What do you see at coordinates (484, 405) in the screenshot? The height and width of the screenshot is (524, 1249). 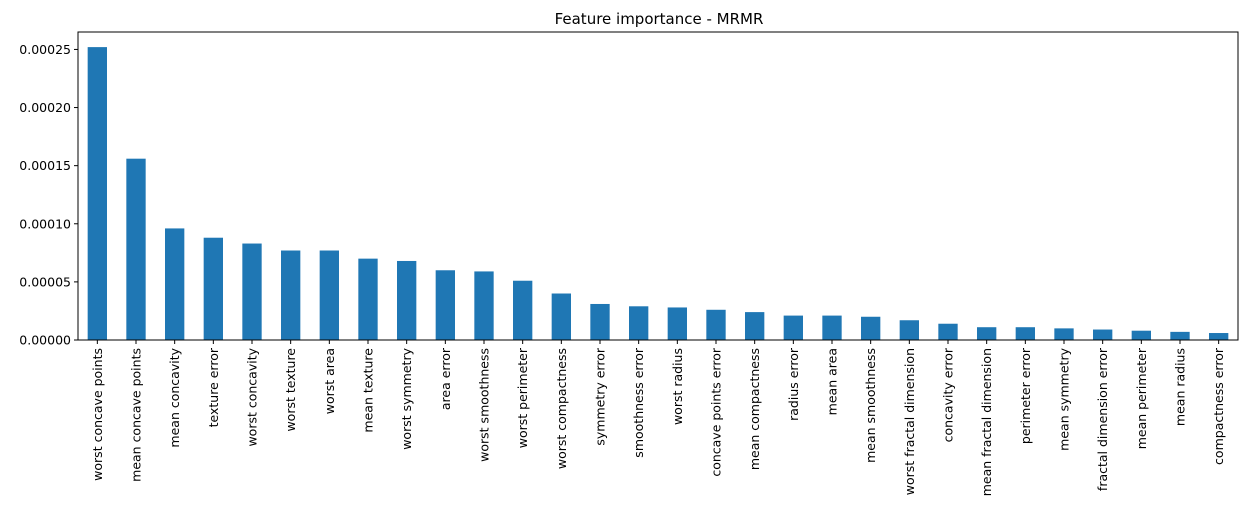 I see `x-tick-label-10: worst smoothness` at bounding box center [484, 405].